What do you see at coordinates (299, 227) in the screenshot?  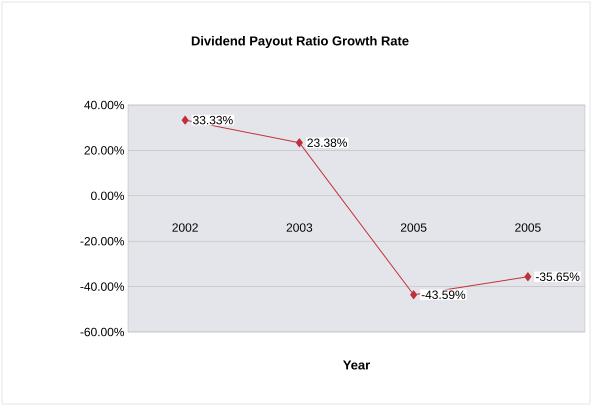 I see `x-tick-label: 2003` at bounding box center [299, 227].